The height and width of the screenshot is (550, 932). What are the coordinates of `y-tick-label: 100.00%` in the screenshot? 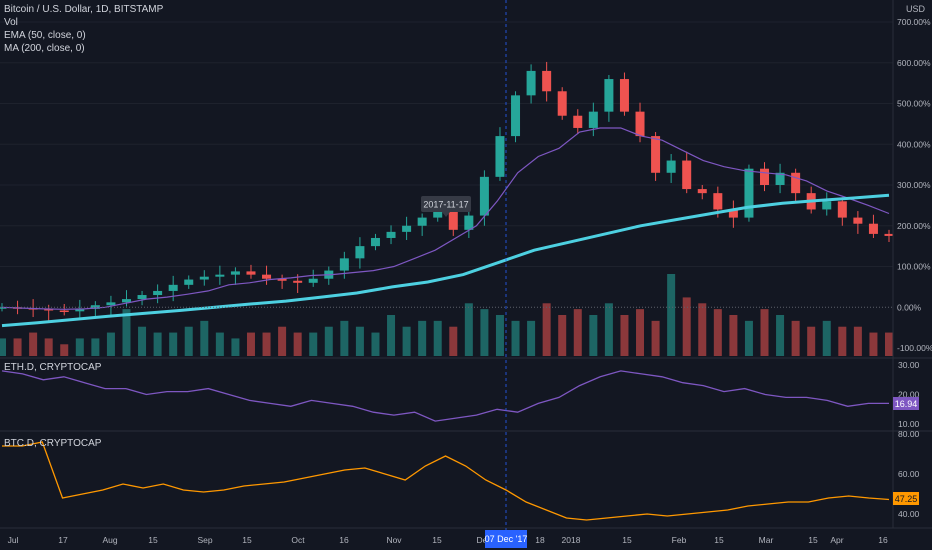 It's located at (914, 267).